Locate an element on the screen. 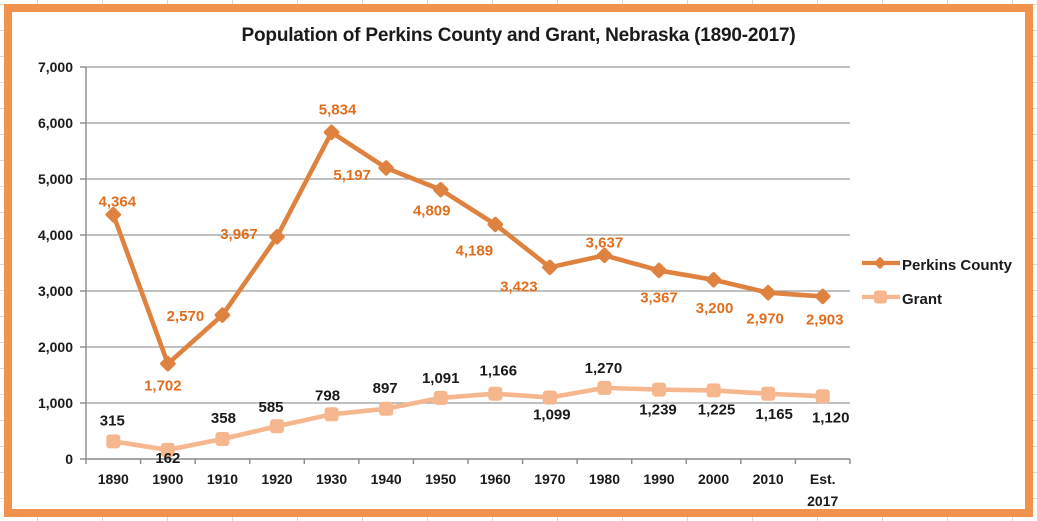 The image size is (1037, 521). y-tick-label: 1,000 is located at coordinates (55, 403).